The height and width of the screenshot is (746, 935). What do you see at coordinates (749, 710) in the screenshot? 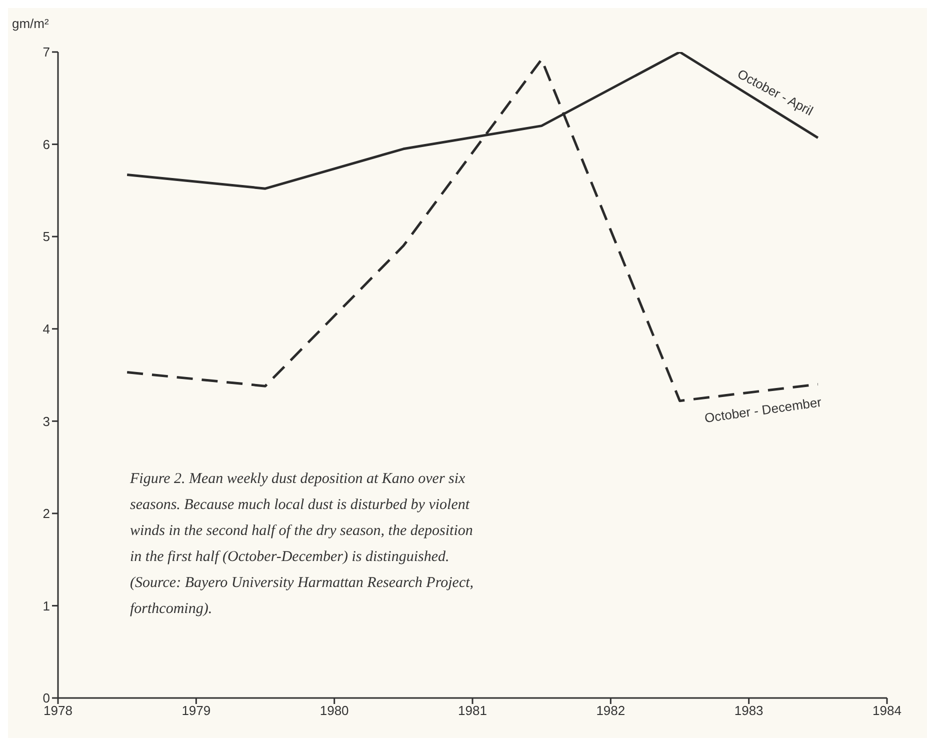
I see `x-tick-label: 1983` at bounding box center [749, 710].